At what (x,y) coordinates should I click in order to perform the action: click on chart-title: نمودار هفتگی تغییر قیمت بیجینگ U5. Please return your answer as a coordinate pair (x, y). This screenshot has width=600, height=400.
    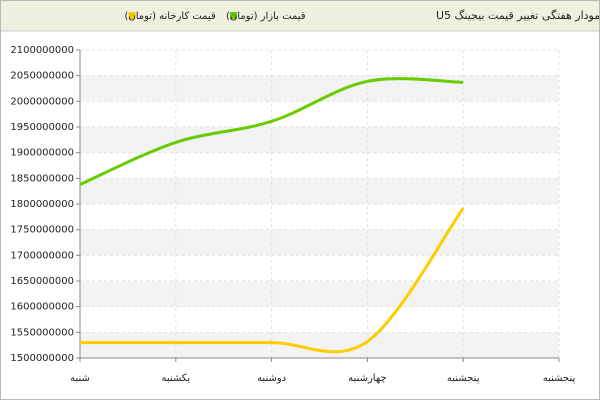
    Looking at the image, I should click on (517, 15).